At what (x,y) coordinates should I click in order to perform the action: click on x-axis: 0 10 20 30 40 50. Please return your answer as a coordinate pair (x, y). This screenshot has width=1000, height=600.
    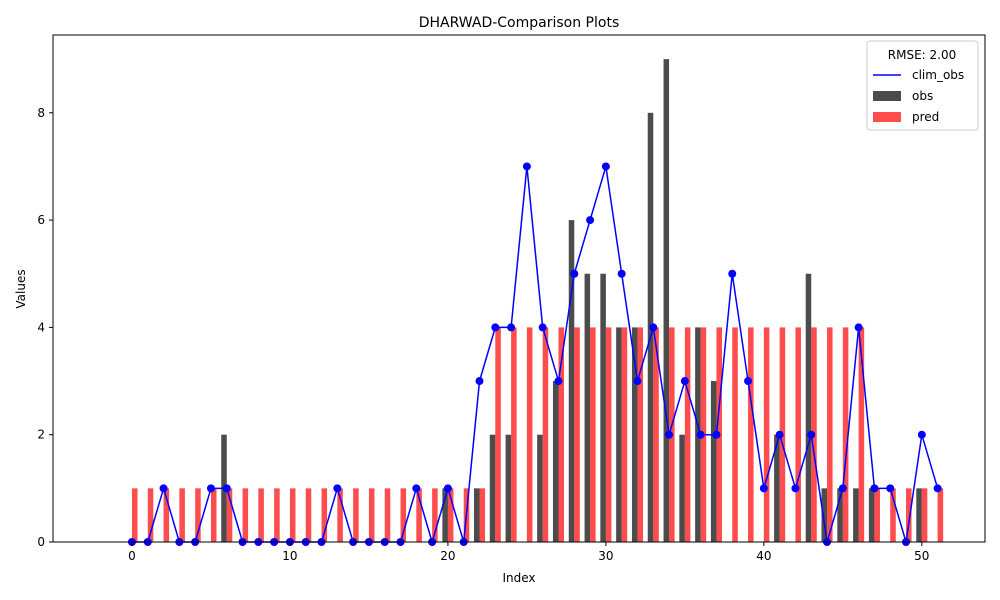
    Looking at the image, I should click on (528, 552).